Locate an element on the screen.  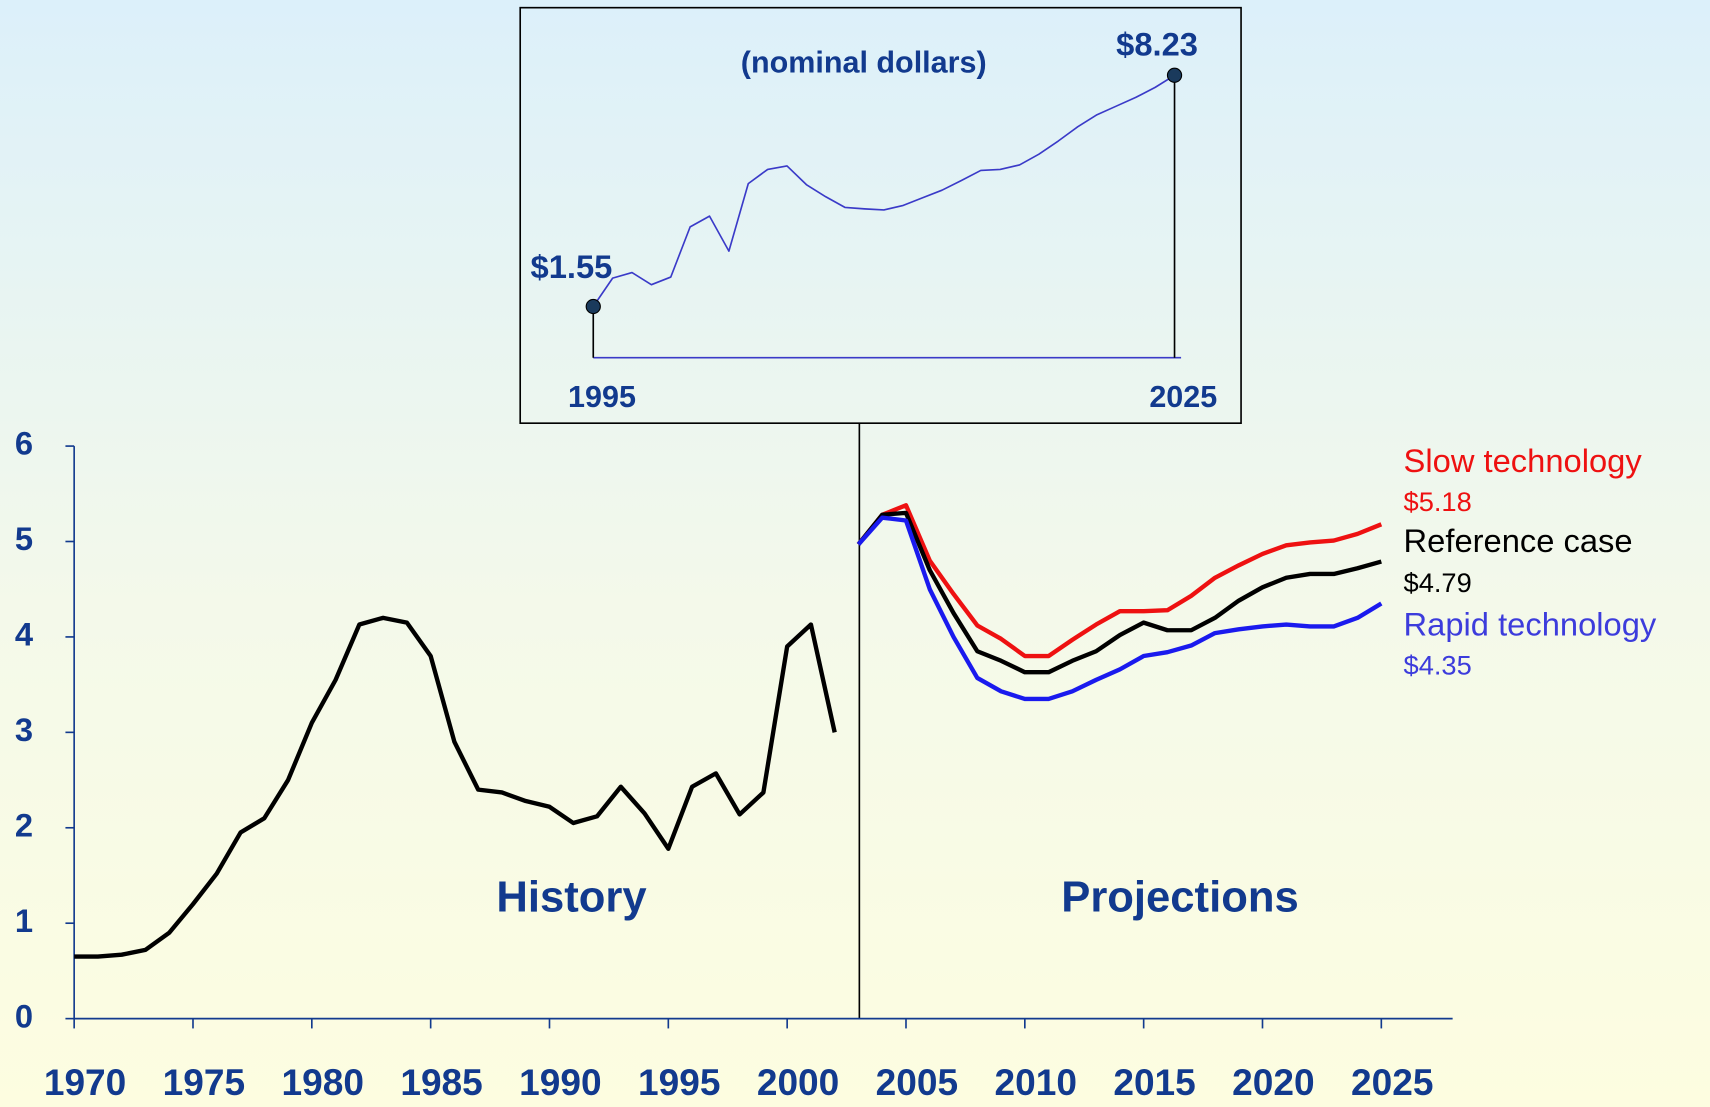
x-tick-label: 1970 is located at coordinates (85, 1082).